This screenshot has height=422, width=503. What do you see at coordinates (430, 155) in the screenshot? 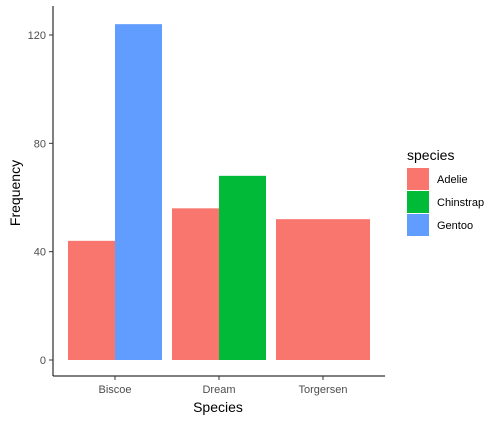
I see `legend-title: species` at bounding box center [430, 155].